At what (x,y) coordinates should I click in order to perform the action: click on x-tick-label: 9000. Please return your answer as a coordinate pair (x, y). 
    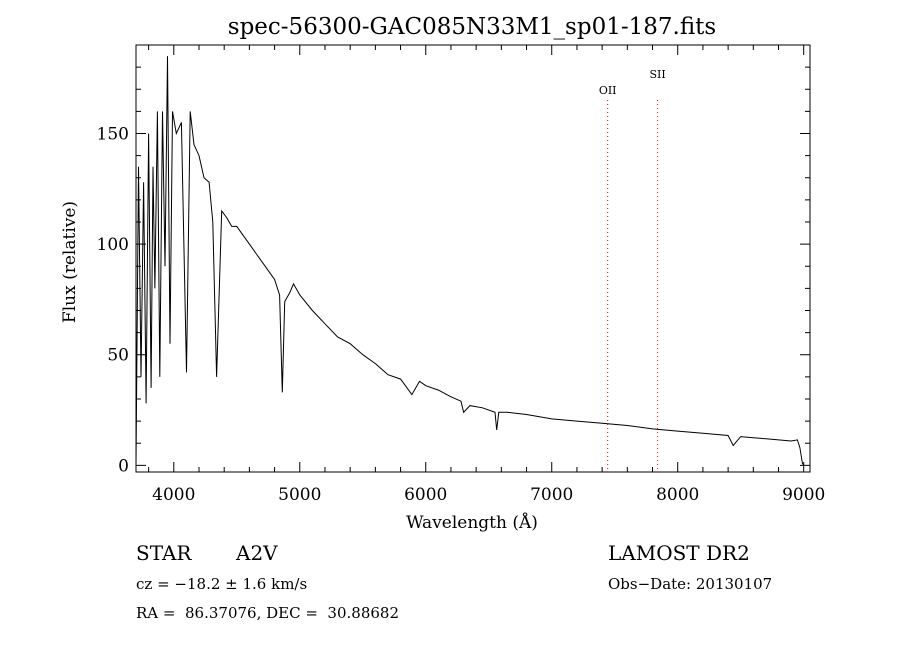
    Looking at the image, I should click on (803, 495).